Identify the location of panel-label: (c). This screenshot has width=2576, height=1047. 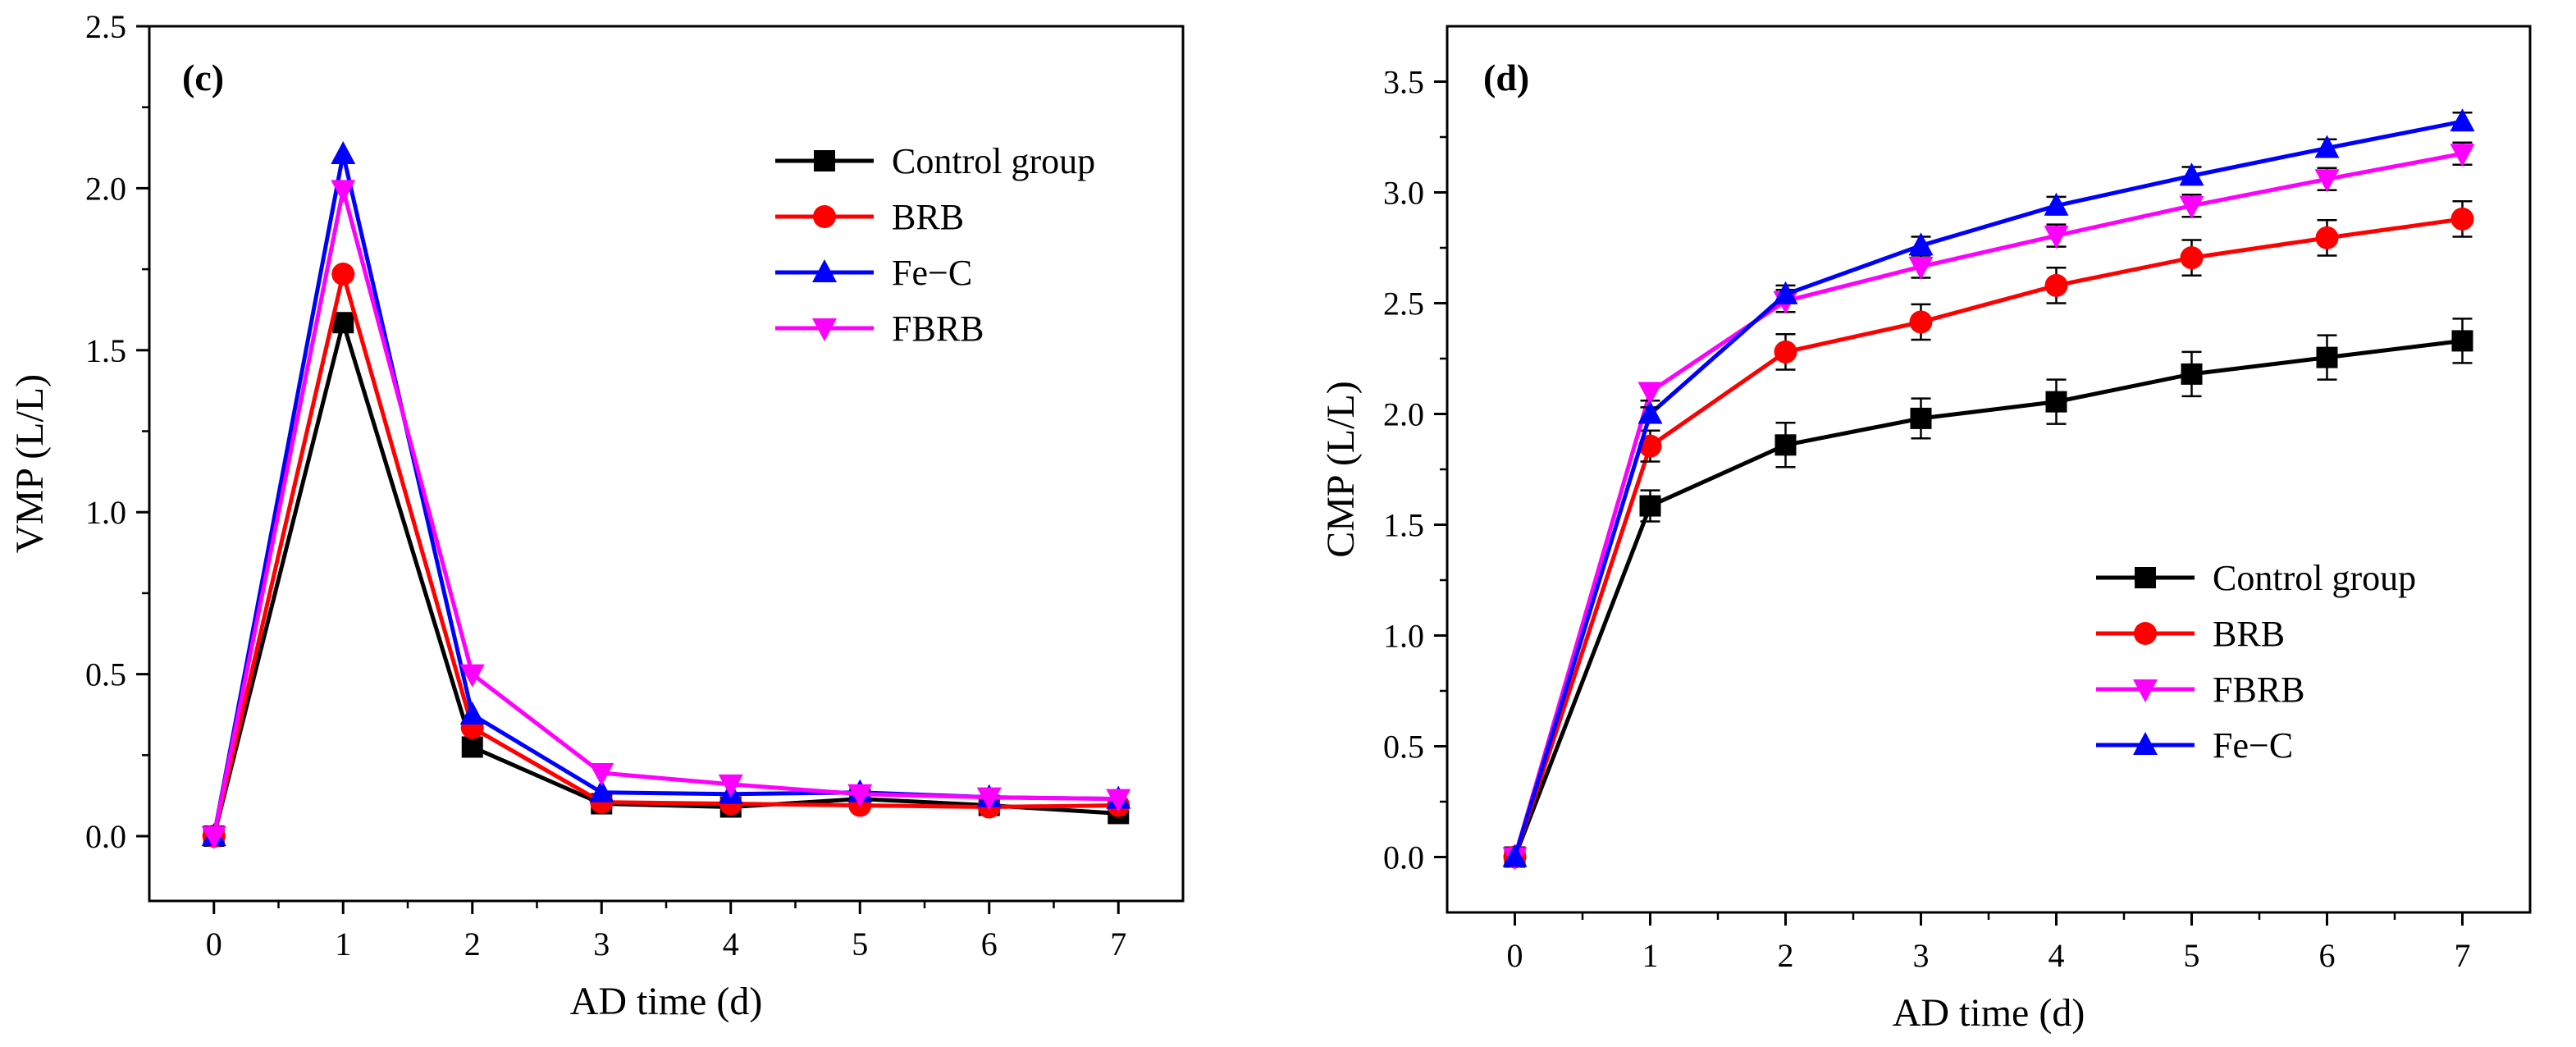
(203, 77).